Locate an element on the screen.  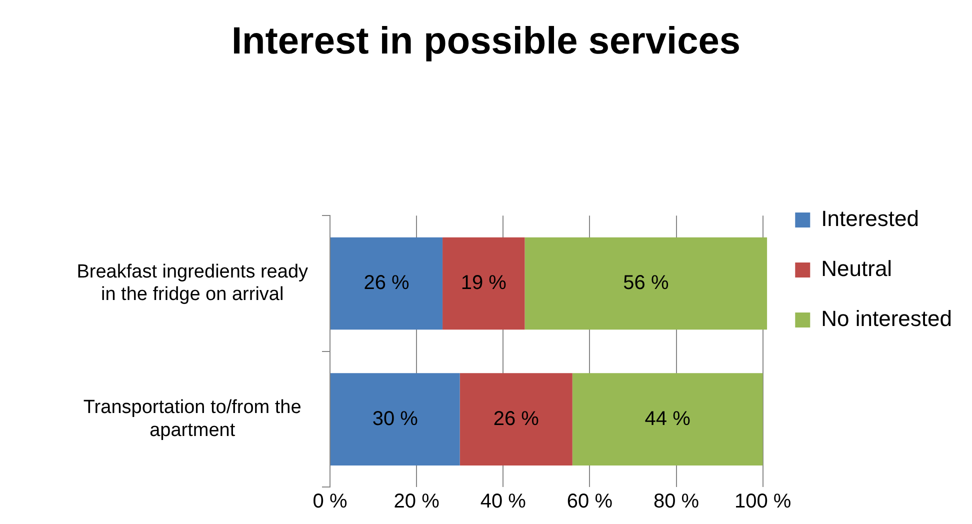
x-tick-label: 0 % is located at coordinates (330, 501).